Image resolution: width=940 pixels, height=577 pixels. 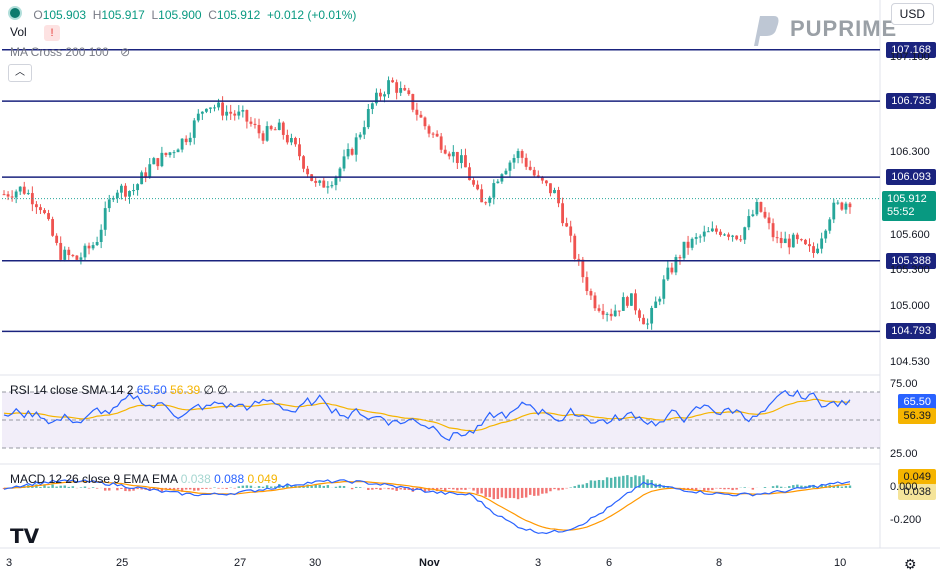 What do you see at coordinates (906, 520) in the screenshot?
I see `price-axis-tick: -0.200` at bounding box center [906, 520].